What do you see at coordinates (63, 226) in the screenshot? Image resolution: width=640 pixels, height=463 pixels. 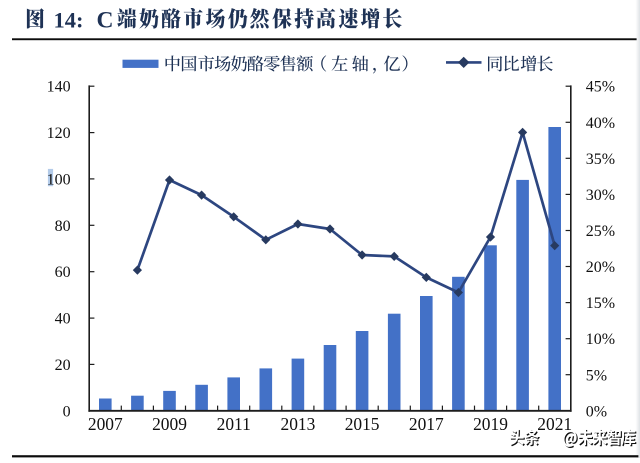 I see `svg-text: 80` at bounding box center [63, 226].